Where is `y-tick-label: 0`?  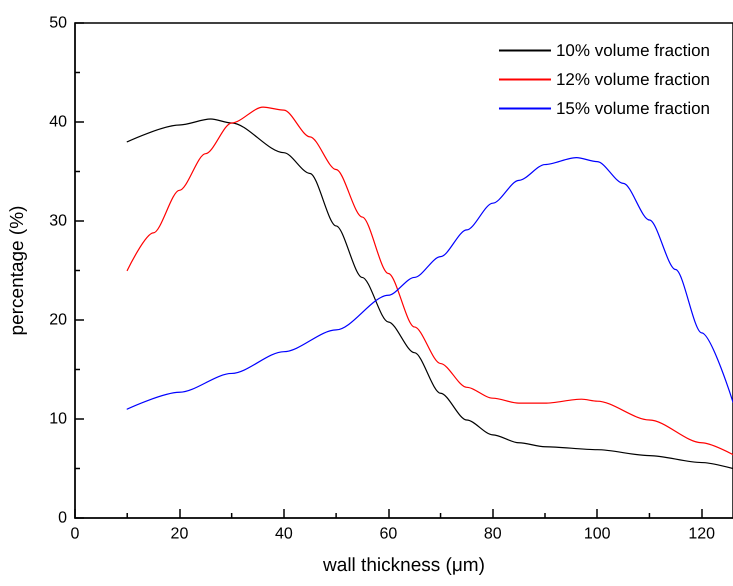 y-tick-label: 0 is located at coordinates (63, 518).